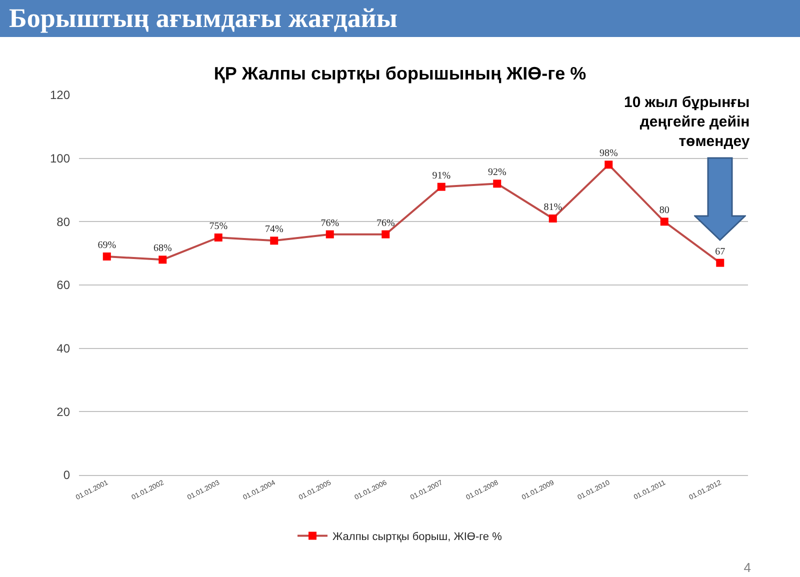 This screenshot has width=800, height=577. What do you see at coordinates (497, 172) in the screenshot?
I see `data-label: 92%` at bounding box center [497, 172].